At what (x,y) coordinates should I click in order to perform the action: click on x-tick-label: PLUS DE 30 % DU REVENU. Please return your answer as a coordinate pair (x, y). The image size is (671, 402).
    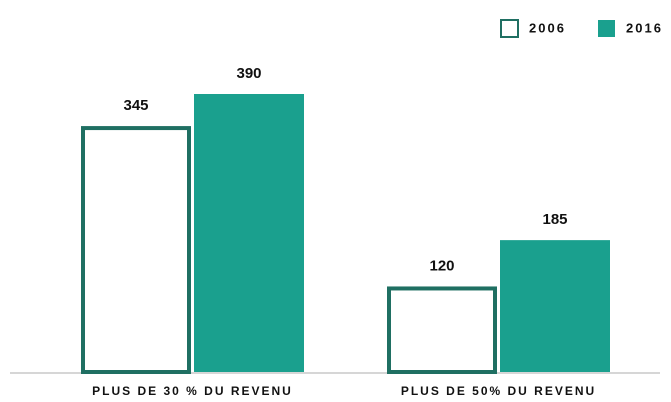
    Looking at the image, I should click on (192, 391).